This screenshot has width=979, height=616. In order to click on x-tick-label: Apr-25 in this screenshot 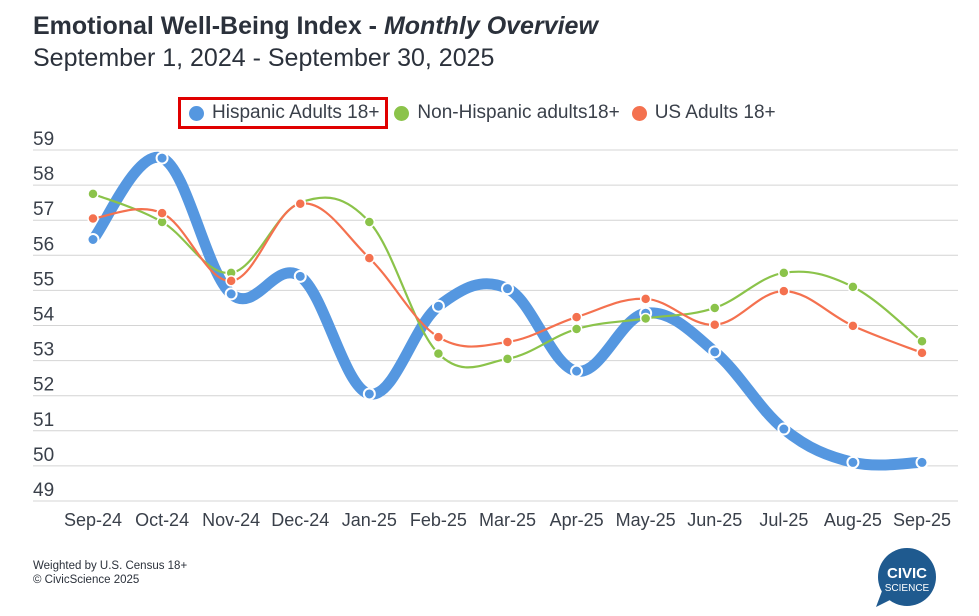, I will do `click(577, 520)`.